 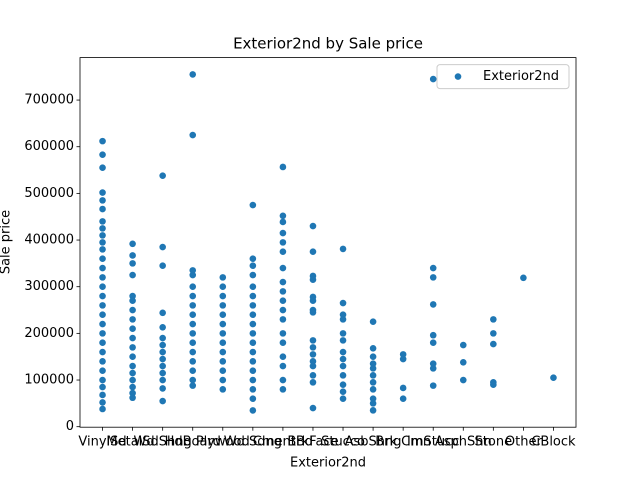 I want to click on x-tick-label: CBlock, so click(x=553, y=442).